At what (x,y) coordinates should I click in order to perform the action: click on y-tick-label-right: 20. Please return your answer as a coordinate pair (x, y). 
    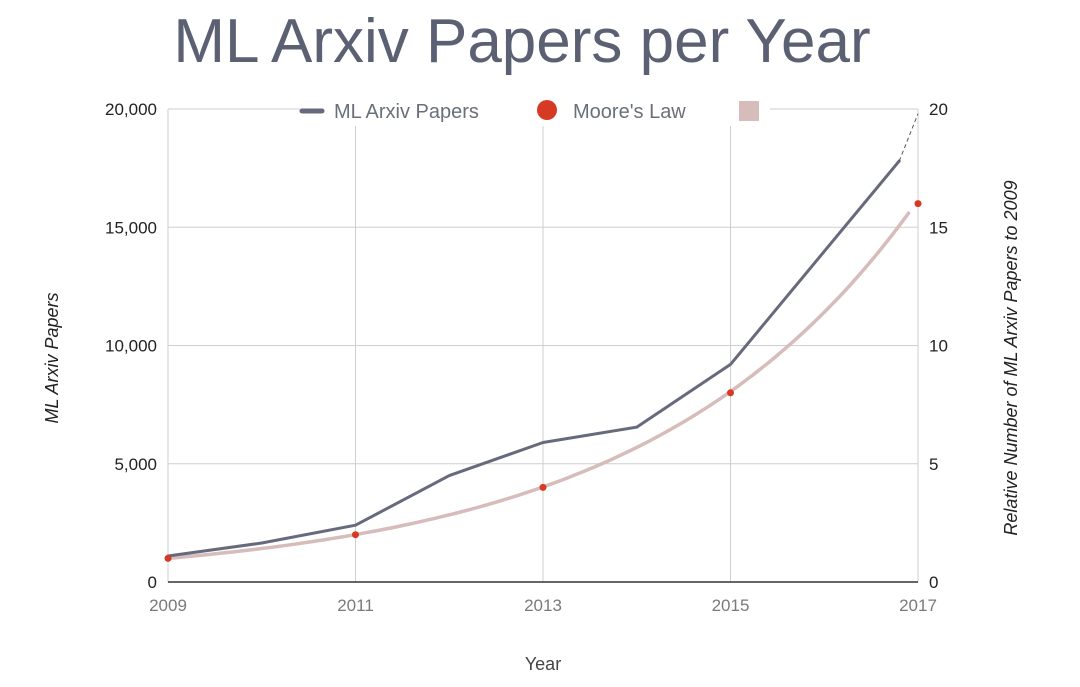
    Looking at the image, I should click on (938, 109).